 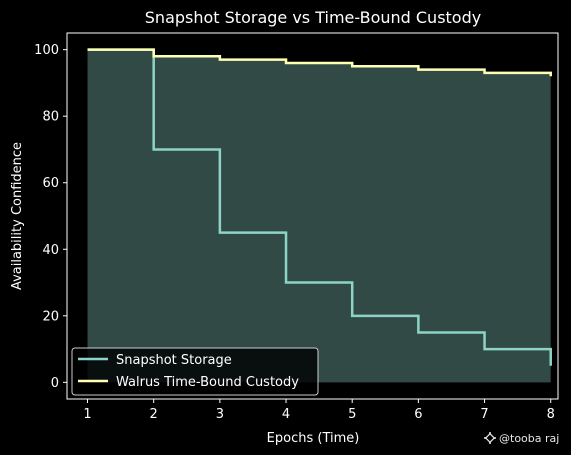 What do you see at coordinates (87, 414) in the screenshot?
I see `x-tick-label: 1` at bounding box center [87, 414].